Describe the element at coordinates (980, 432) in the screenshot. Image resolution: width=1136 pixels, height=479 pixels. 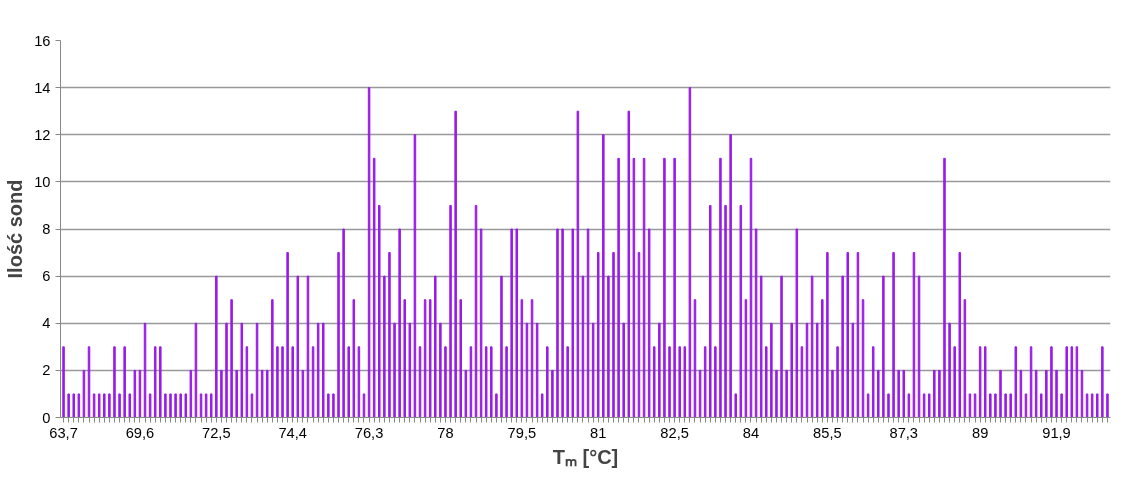
I see `x-tick-label: 89` at that location.